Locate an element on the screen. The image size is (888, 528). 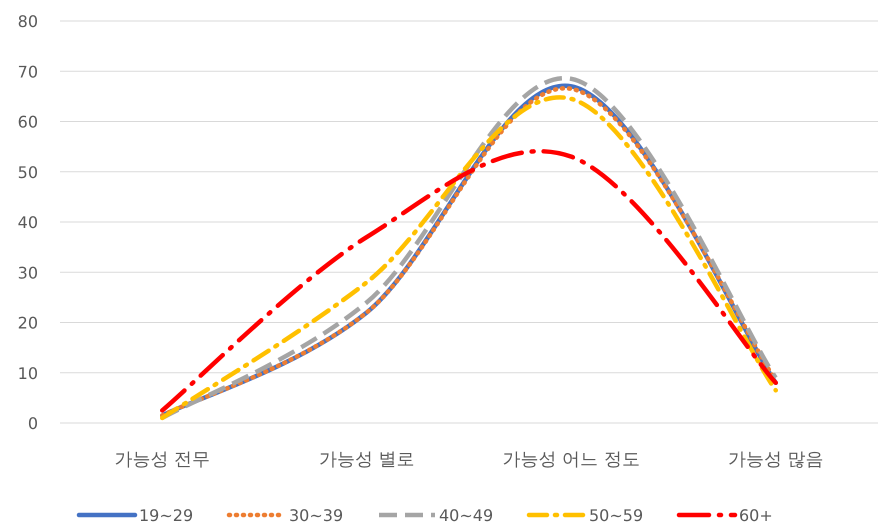
legend-label: 40~49 is located at coordinates (466, 515).